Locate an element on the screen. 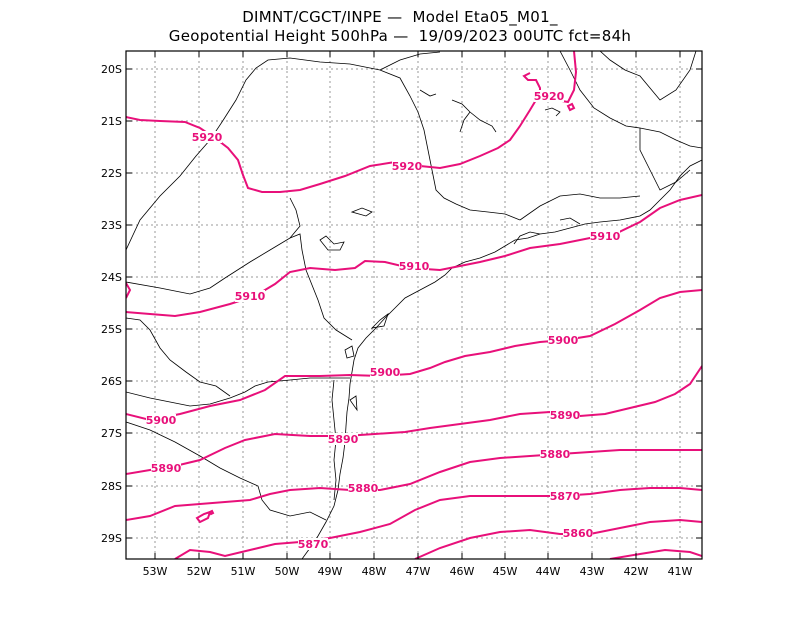  lat-tick-label: 22S is located at coordinates (111, 173).